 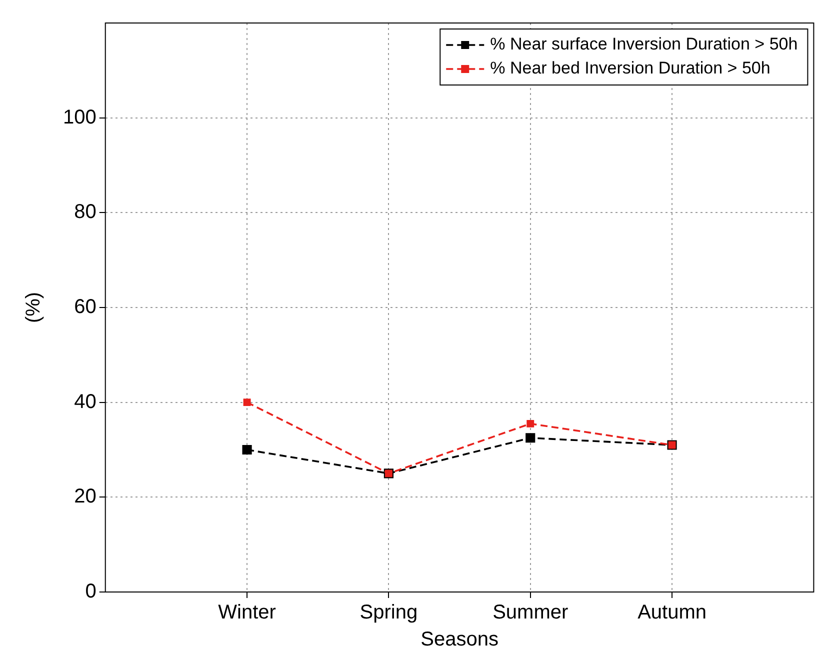 I want to click on x-tick-label: Autumn, so click(x=672, y=613).